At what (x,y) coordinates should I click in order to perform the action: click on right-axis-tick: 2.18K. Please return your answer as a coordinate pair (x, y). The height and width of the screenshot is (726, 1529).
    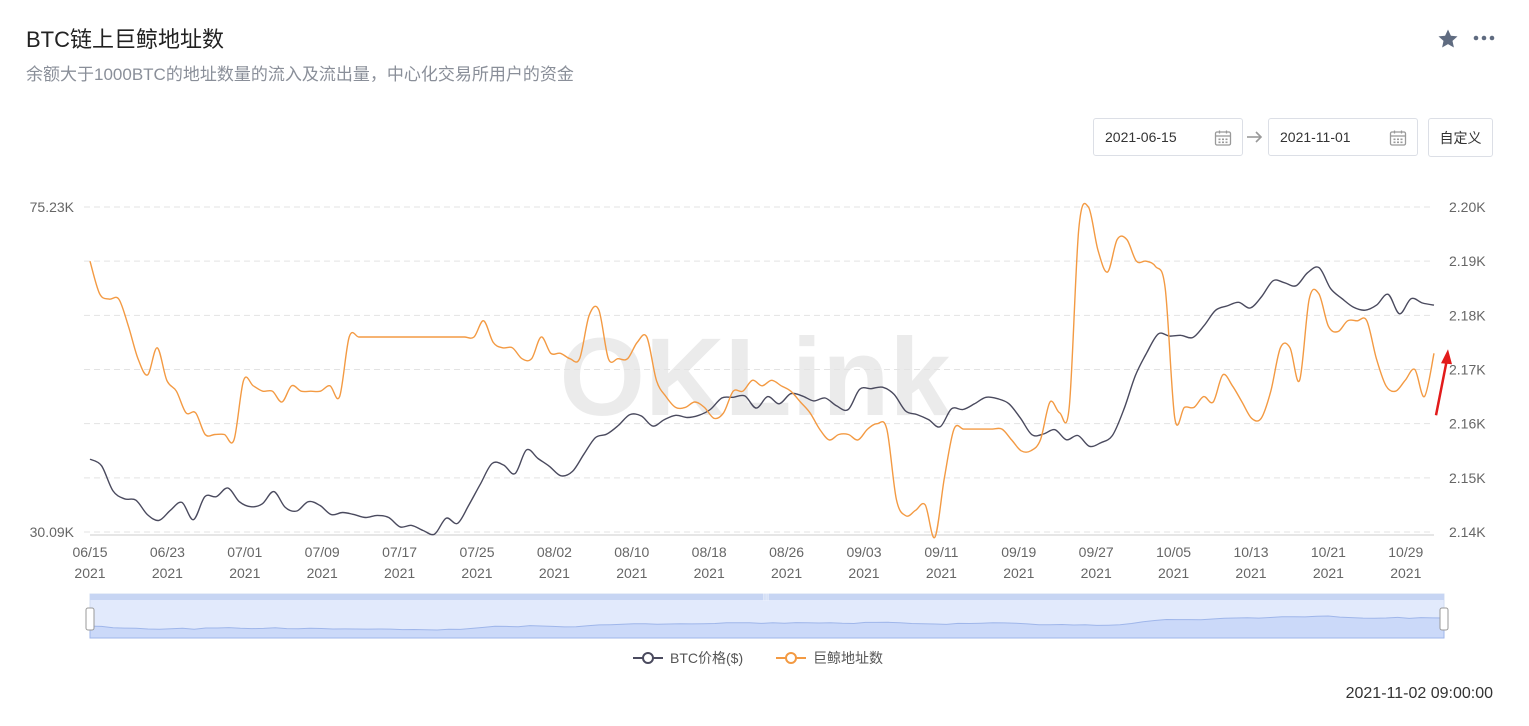
    Looking at the image, I should click on (1467, 315).